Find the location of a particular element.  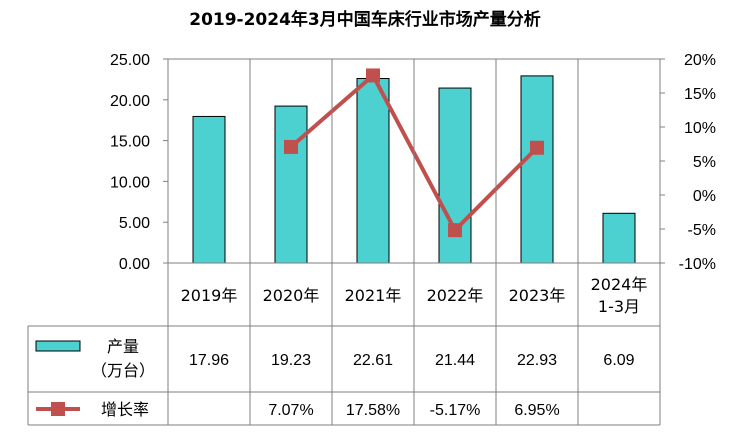

y-left-tick-label: 0.00 is located at coordinates (134, 264).